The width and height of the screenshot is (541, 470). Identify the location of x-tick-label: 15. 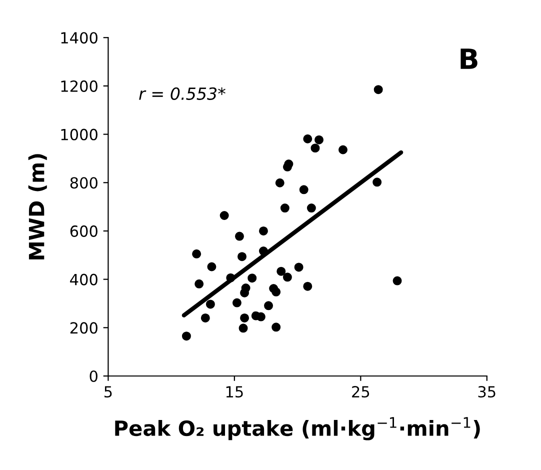
(234, 392).